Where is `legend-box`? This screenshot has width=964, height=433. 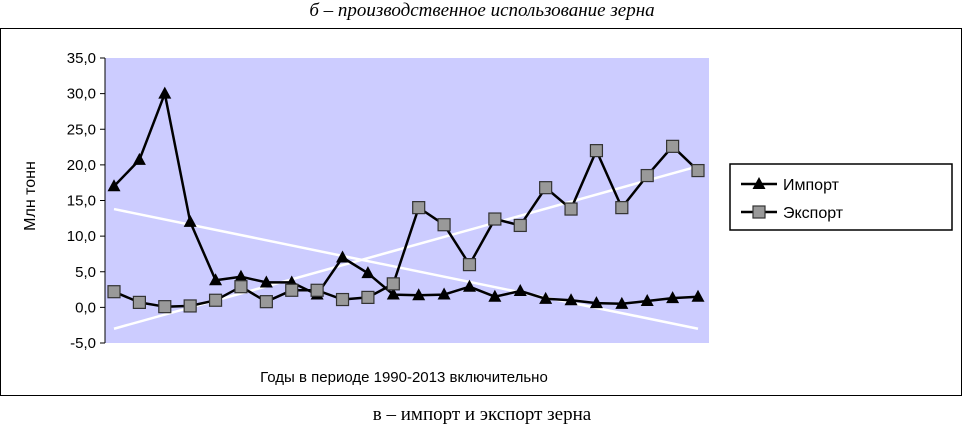 legend-box is located at coordinates (841, 197).